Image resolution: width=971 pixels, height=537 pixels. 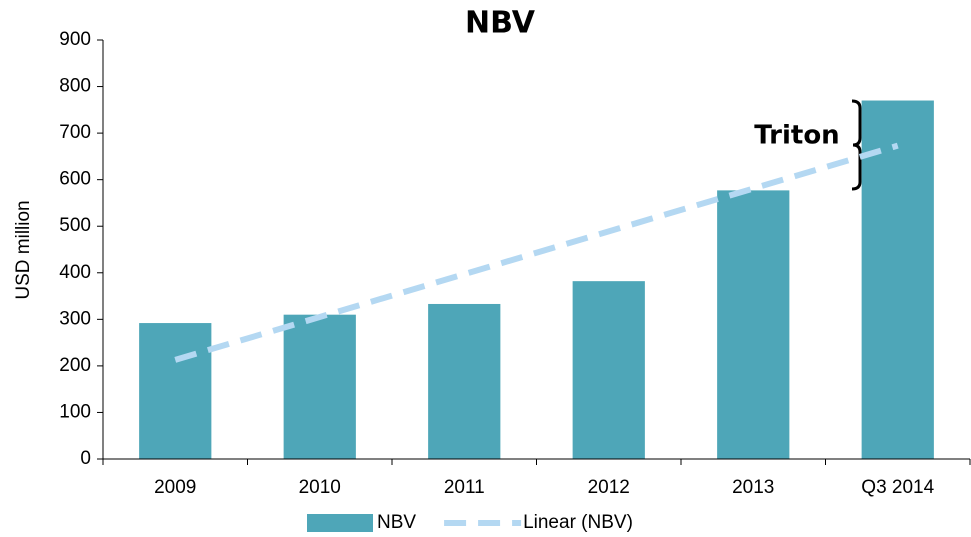 What do you see at coordinates (796, 136) in the screenshot?
I see `annotation: Triton` at bounding box center [796, 136].